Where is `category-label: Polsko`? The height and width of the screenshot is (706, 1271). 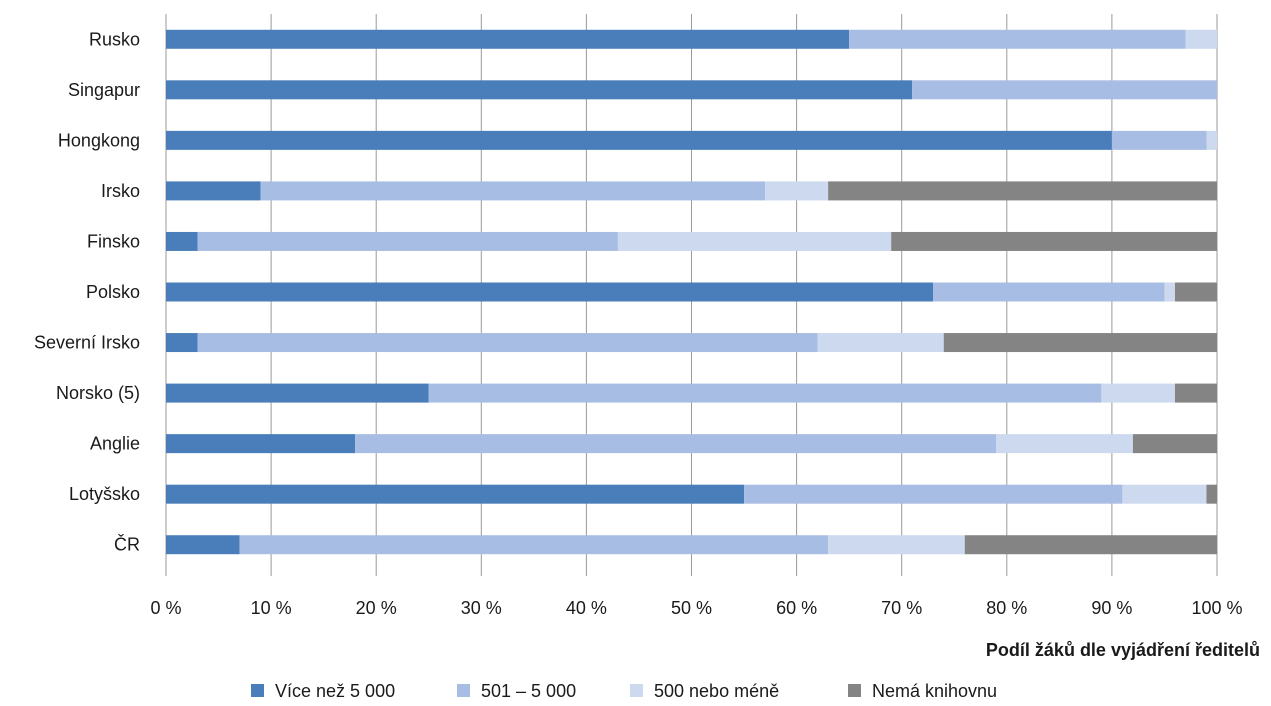
category-label: Polsko is located at coordinates (113, 292).